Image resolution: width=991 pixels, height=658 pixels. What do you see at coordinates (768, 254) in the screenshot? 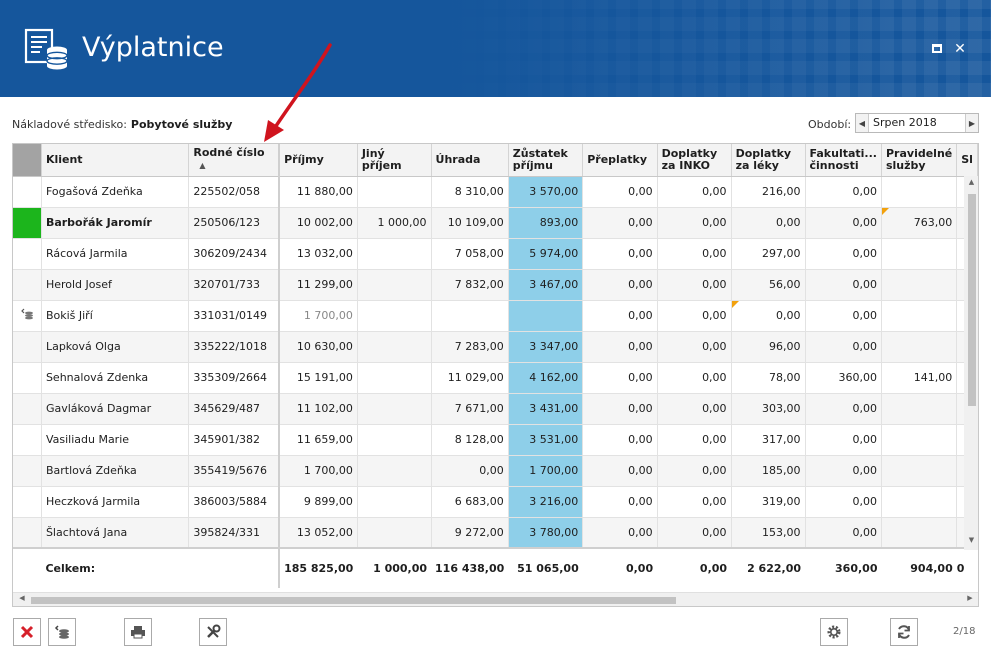
I see `cell-leky: 297,00` at bounding box center [768, 254].